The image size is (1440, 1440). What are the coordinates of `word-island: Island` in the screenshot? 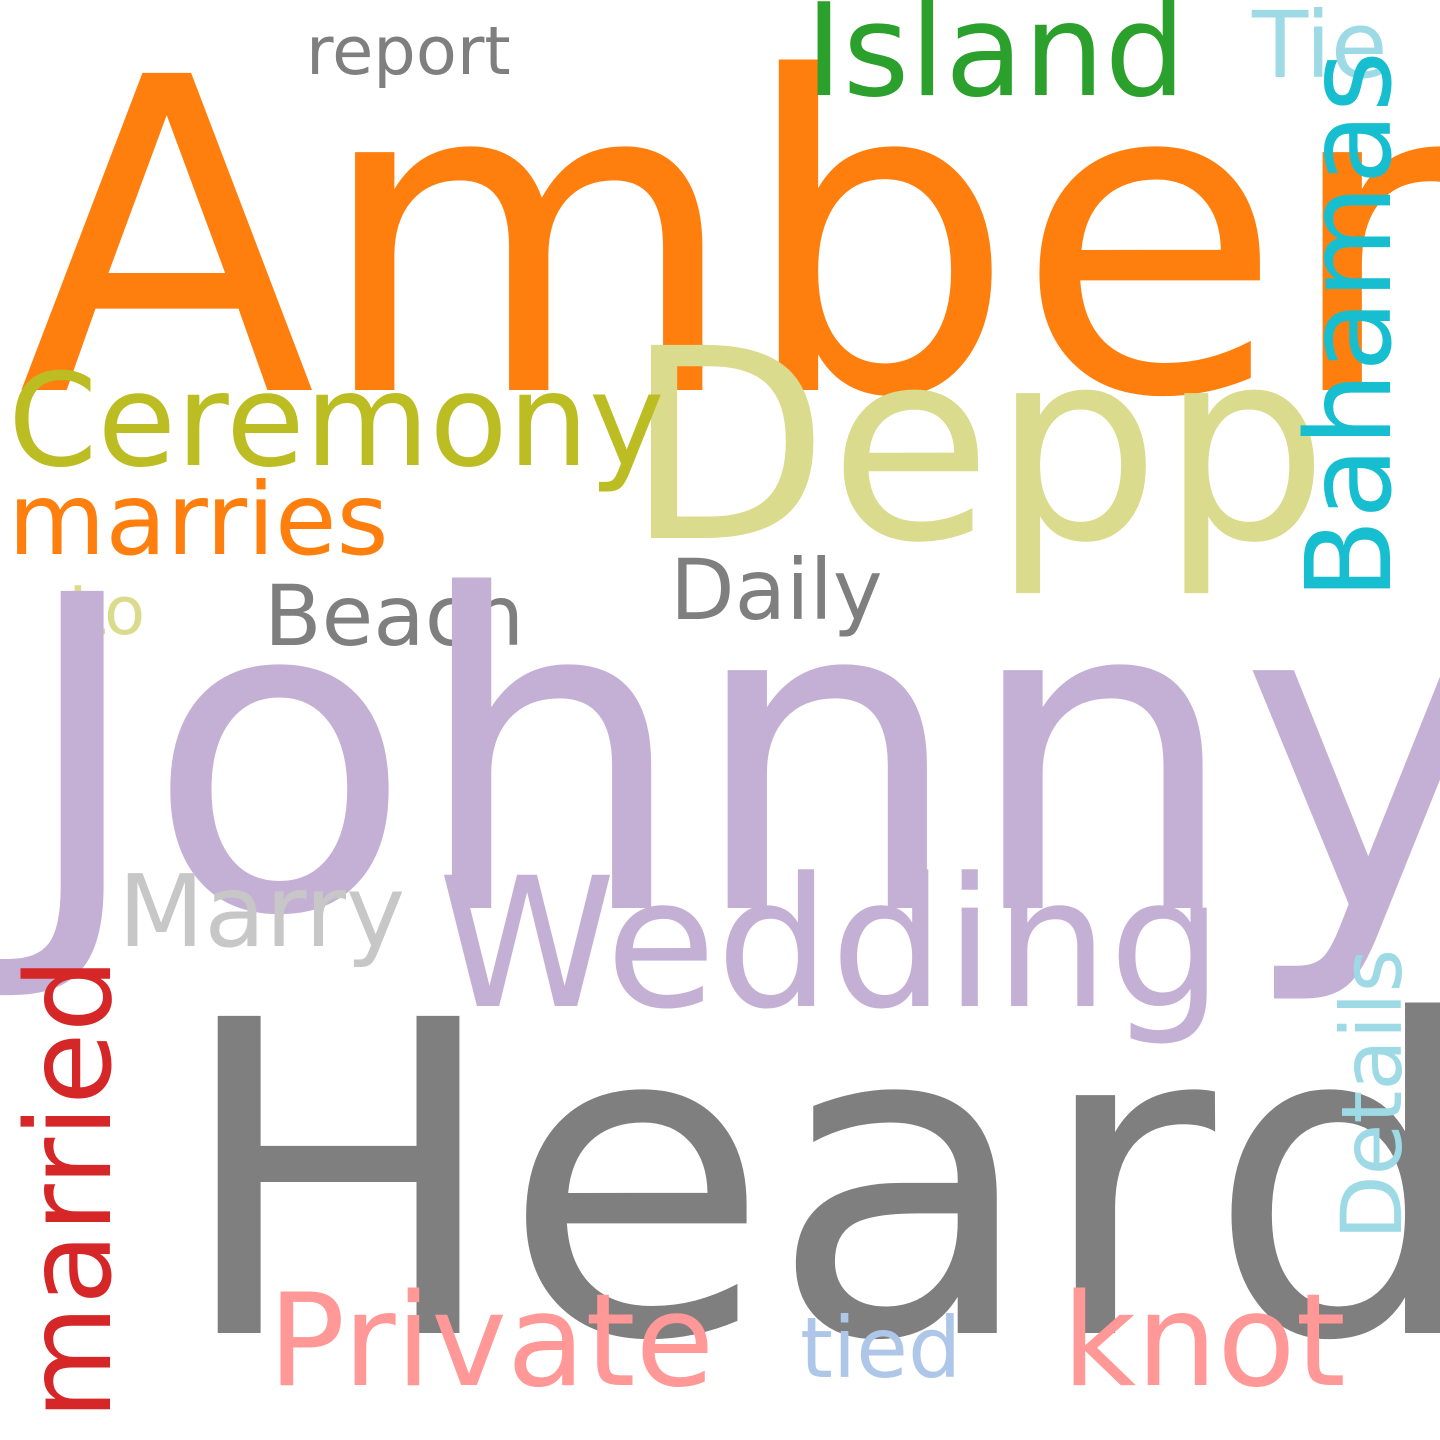 It's located at (995, 63).